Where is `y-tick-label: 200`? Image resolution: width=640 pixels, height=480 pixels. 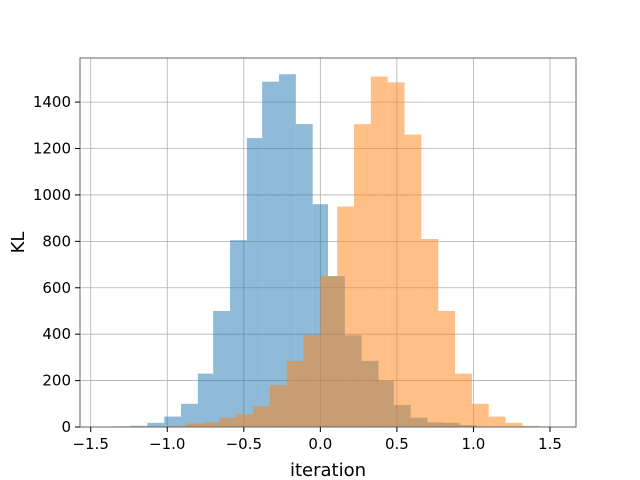 y-tick-label: 200 is located at coordinates (56, 381).